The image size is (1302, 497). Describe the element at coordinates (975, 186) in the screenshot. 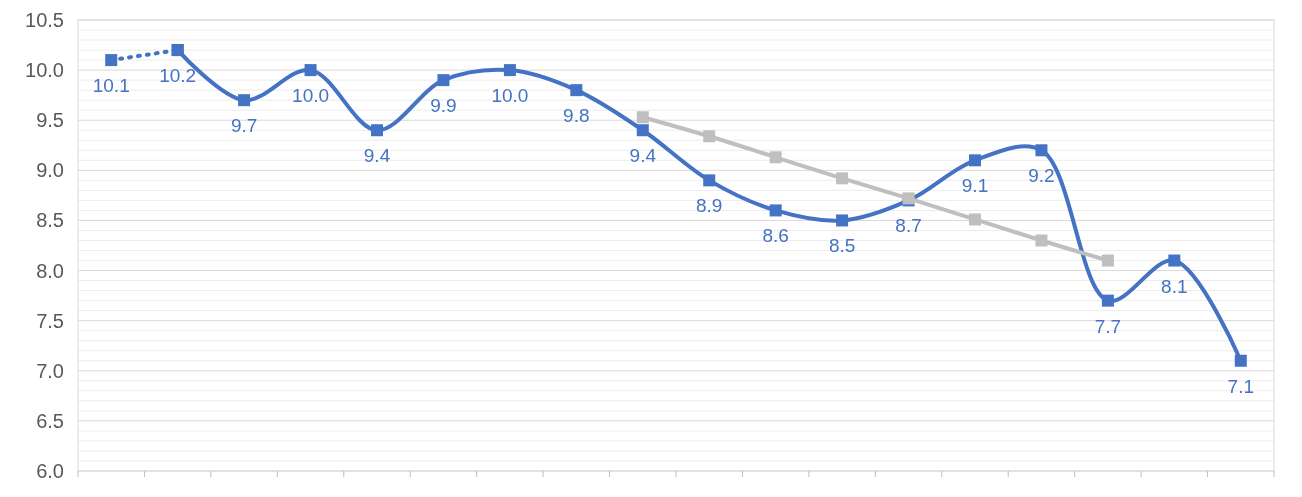

I see `data-label: 9.1` at that location.